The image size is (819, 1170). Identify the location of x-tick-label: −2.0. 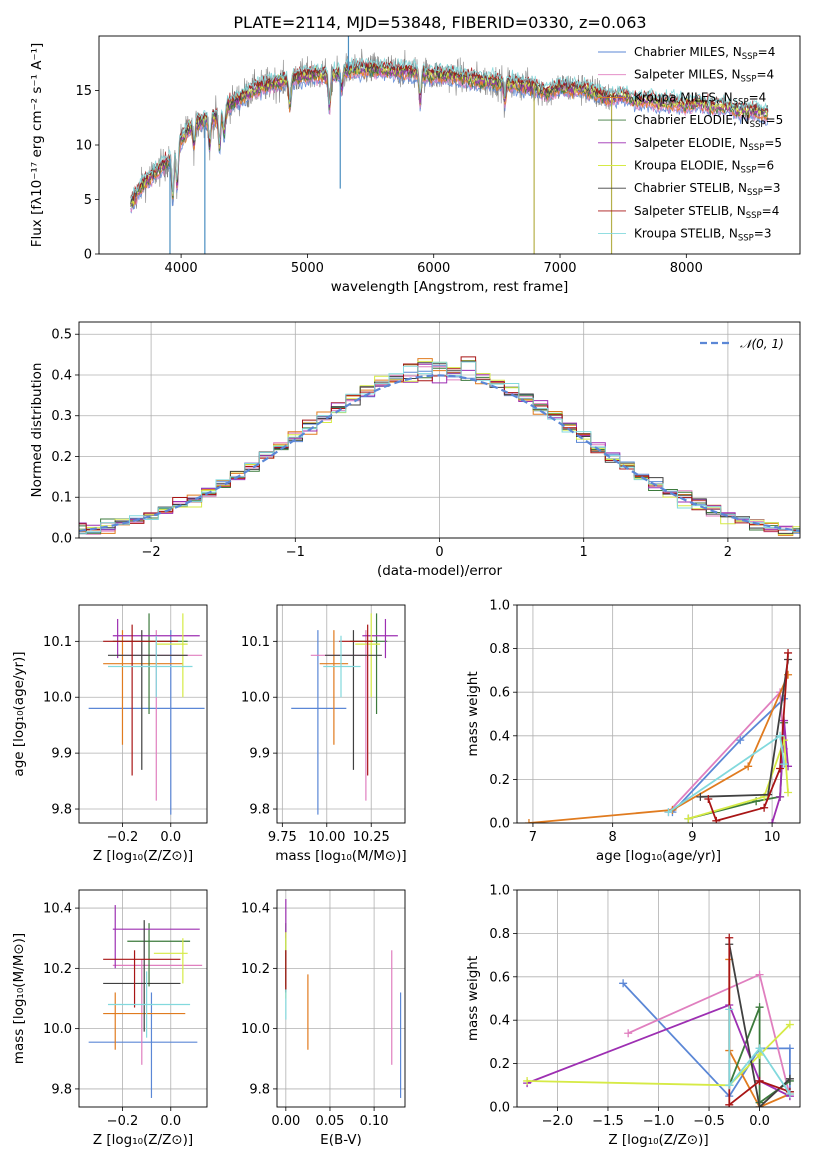
(558, 1121).